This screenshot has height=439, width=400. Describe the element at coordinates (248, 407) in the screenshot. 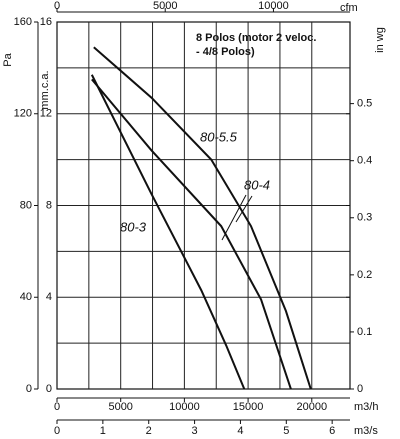

I see `tick-label: 15000` at that location.